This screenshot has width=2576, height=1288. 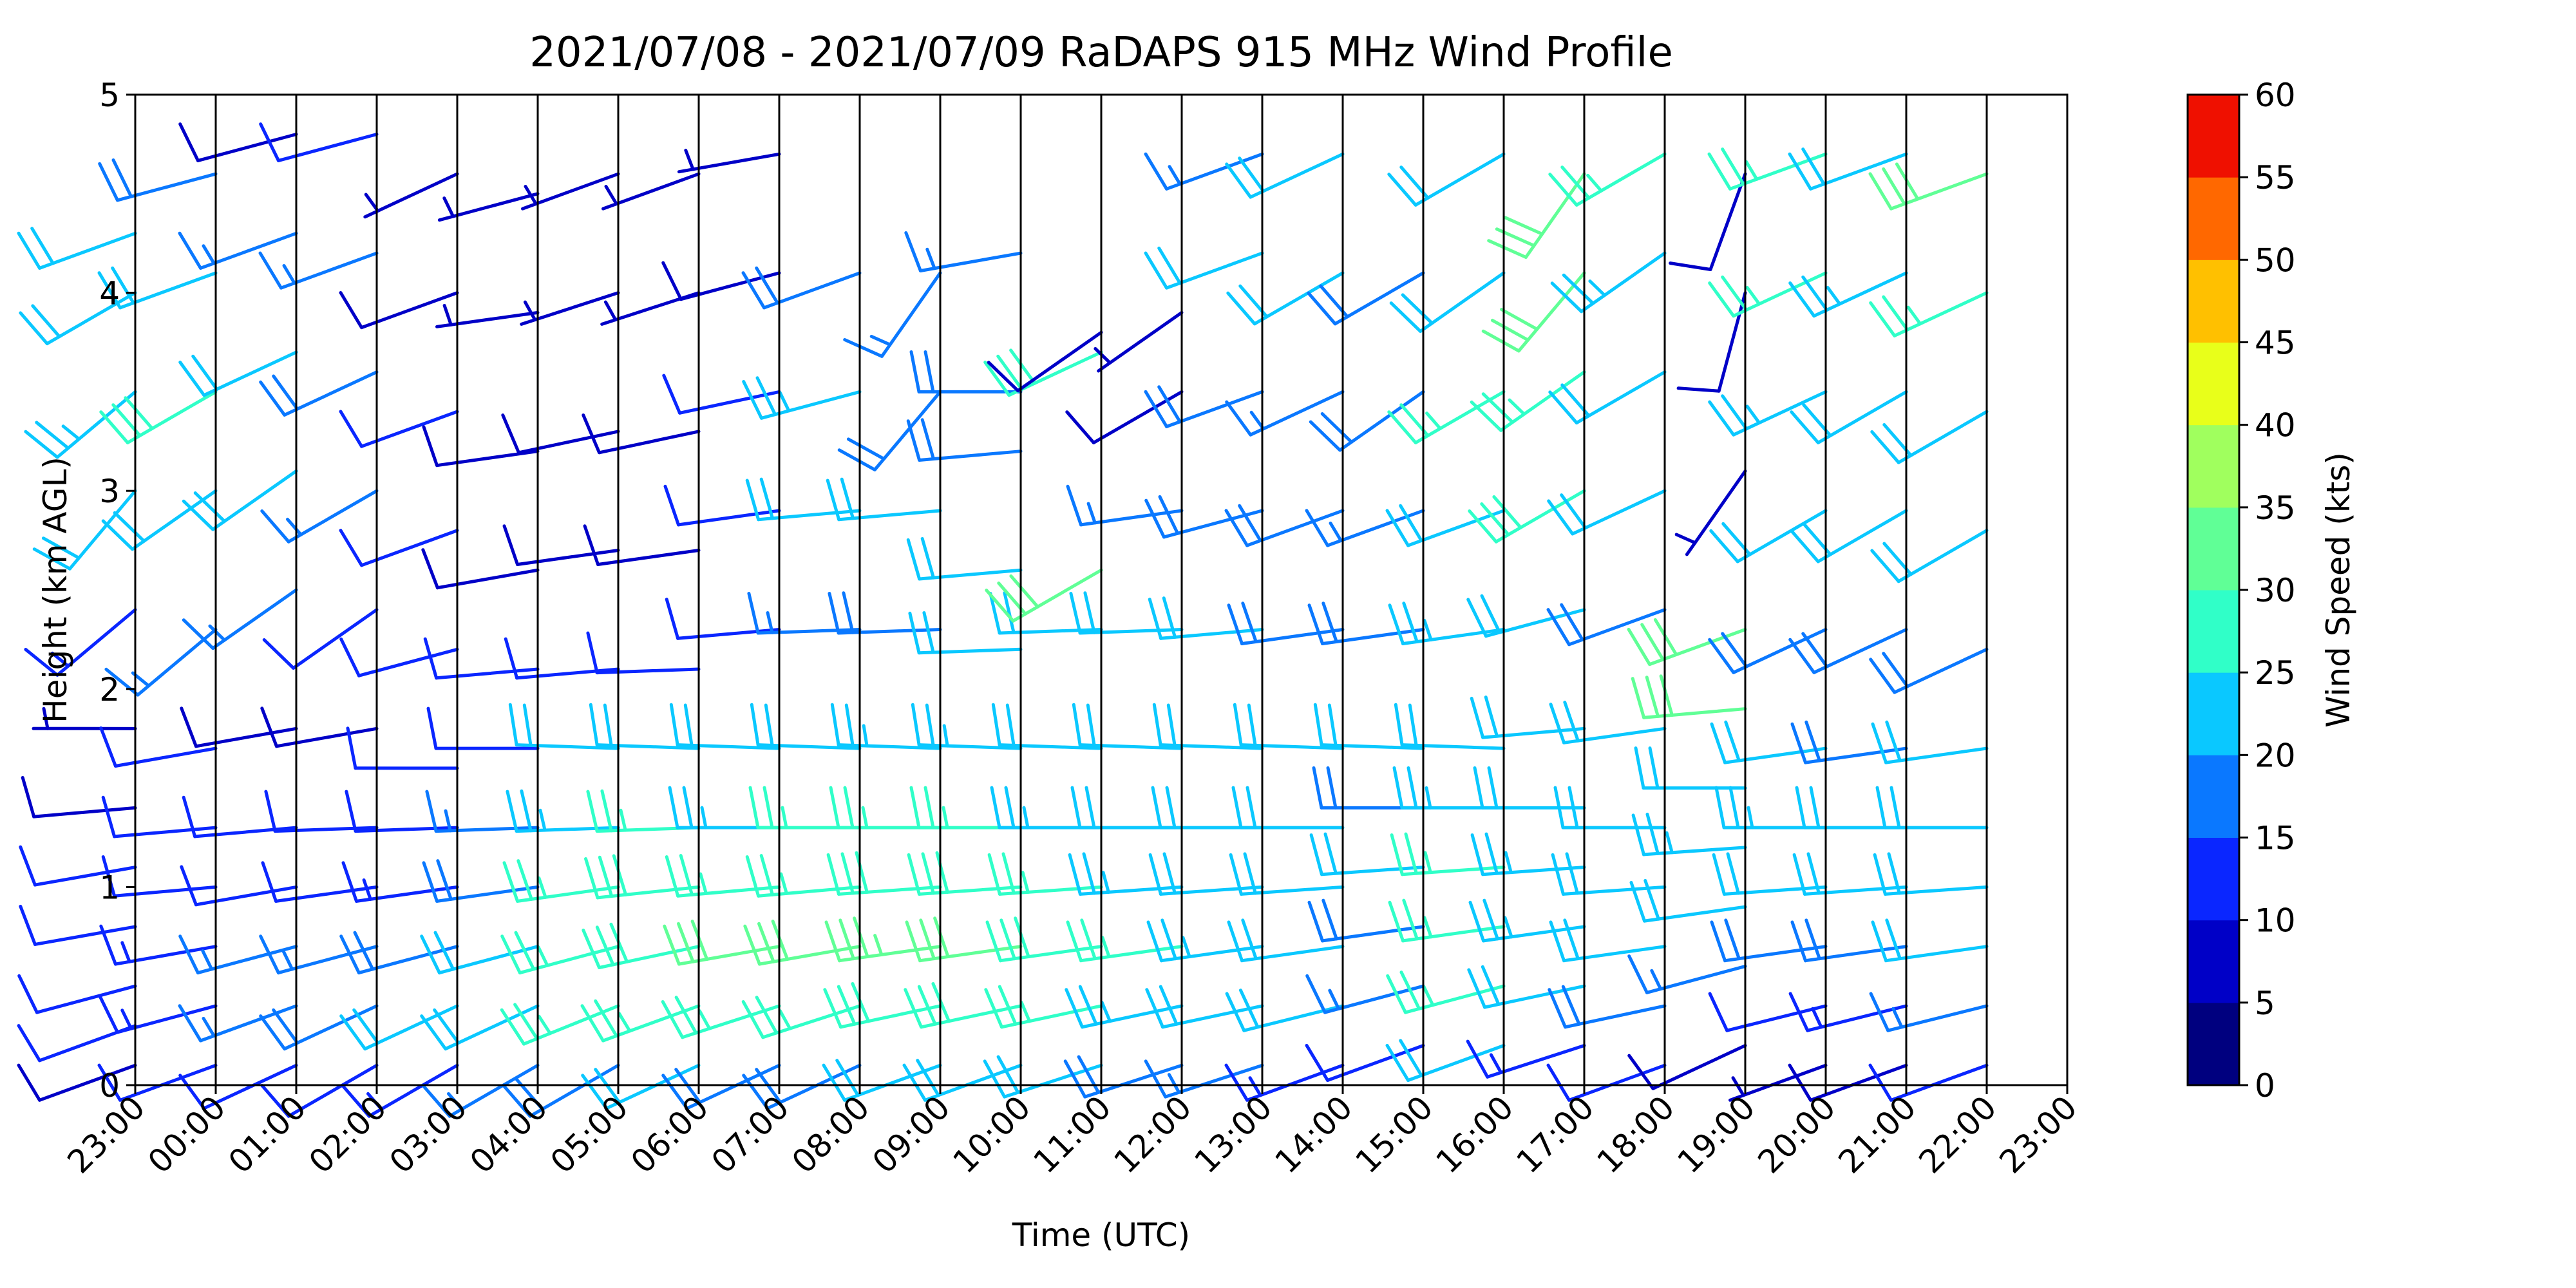 I want to click on y-axis: 0 1 2 3 4 5, so click(x=117, y=590).